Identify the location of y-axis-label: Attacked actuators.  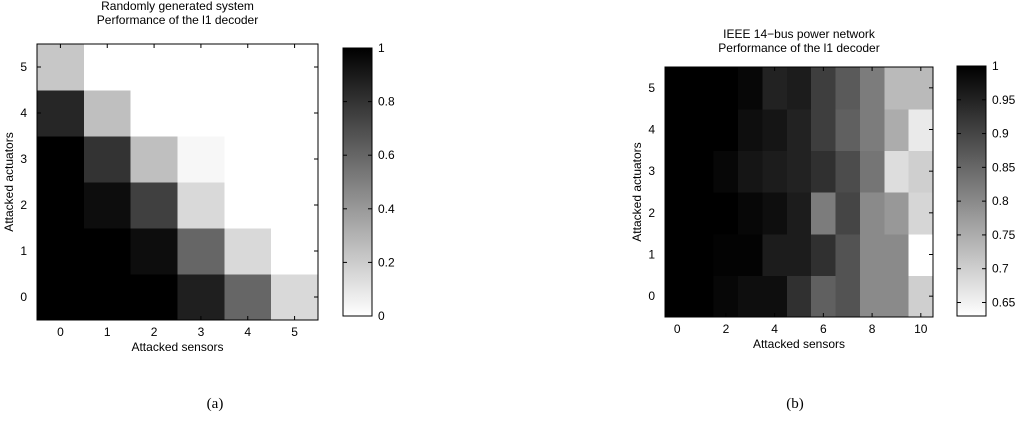
(9, 181).